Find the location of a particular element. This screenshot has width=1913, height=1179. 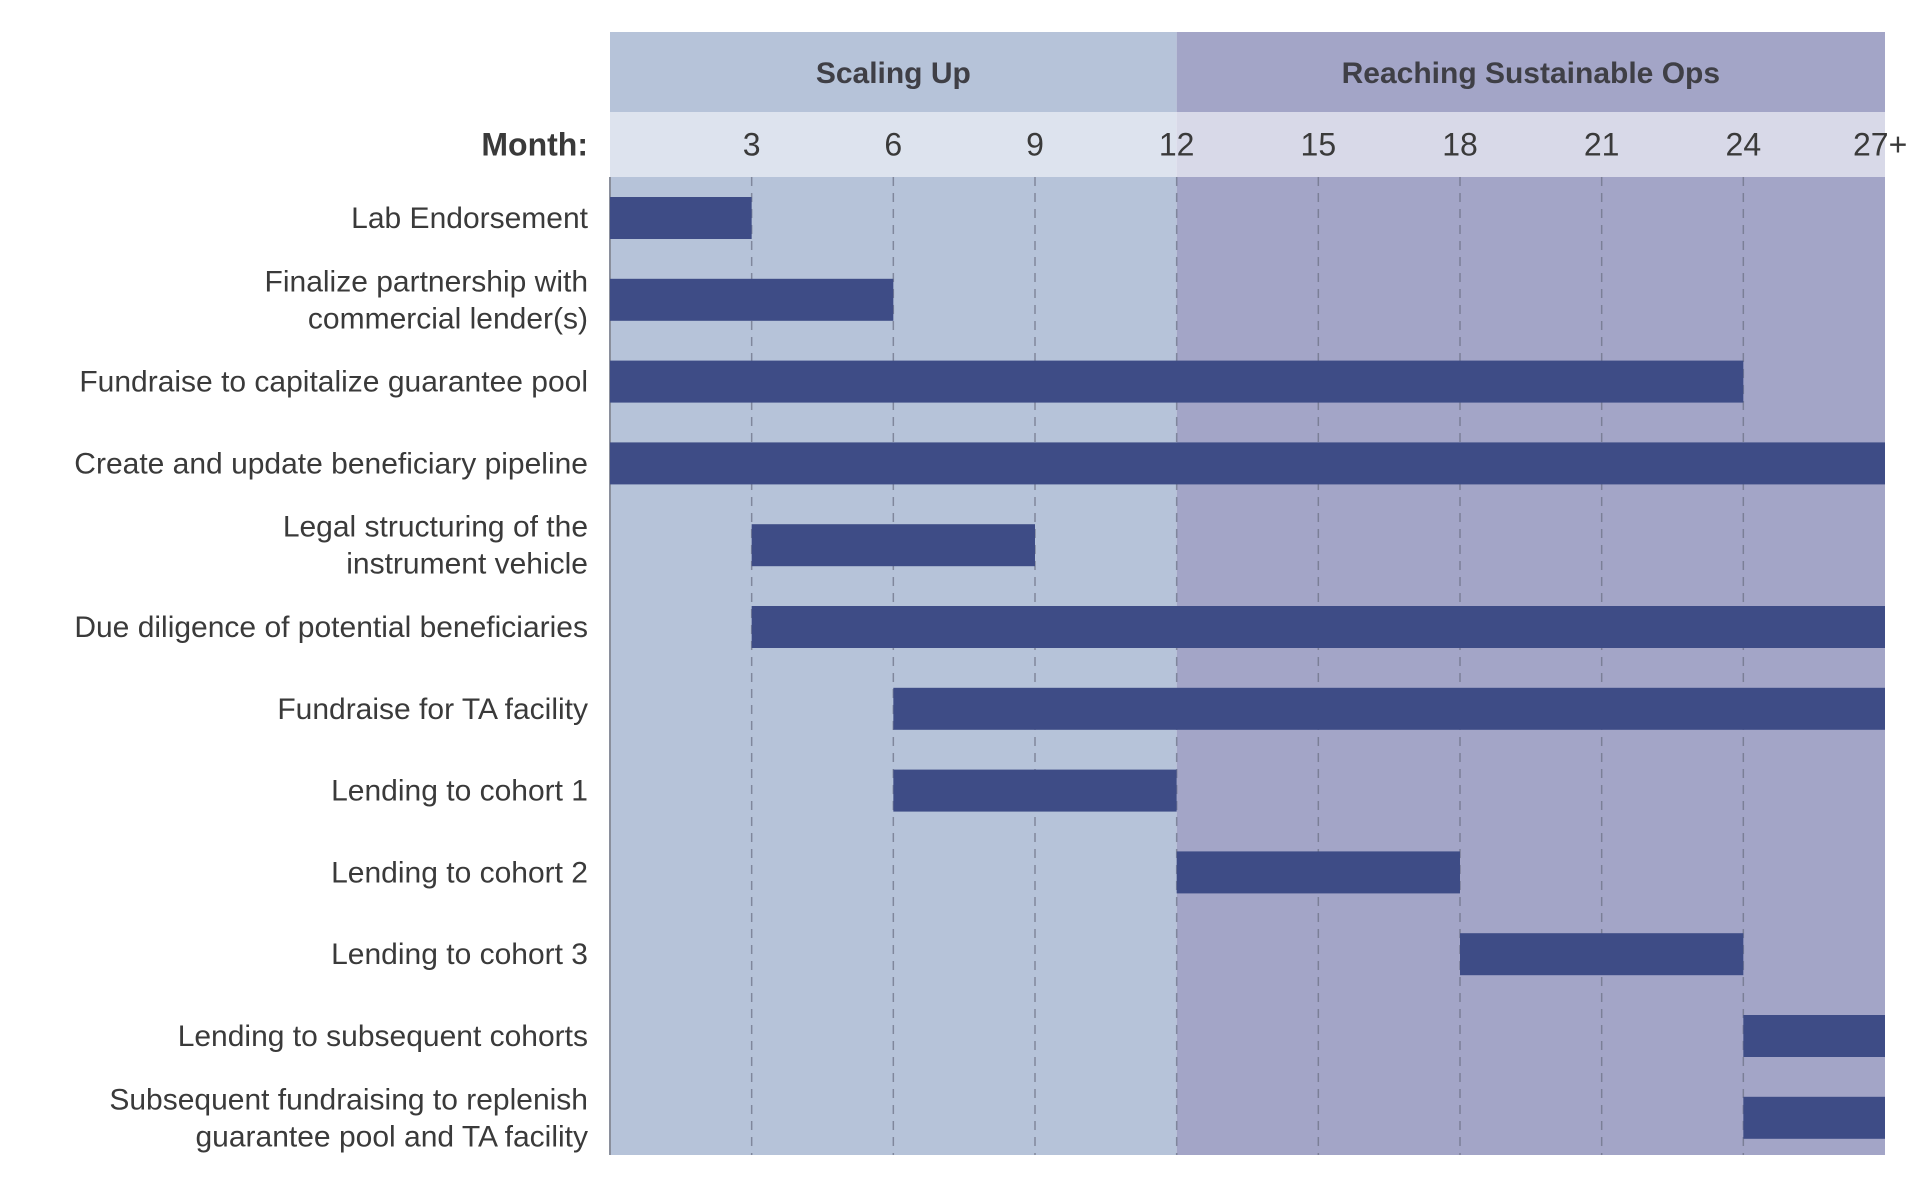

tick-label: 21 is located at coordinates (1602, 145).